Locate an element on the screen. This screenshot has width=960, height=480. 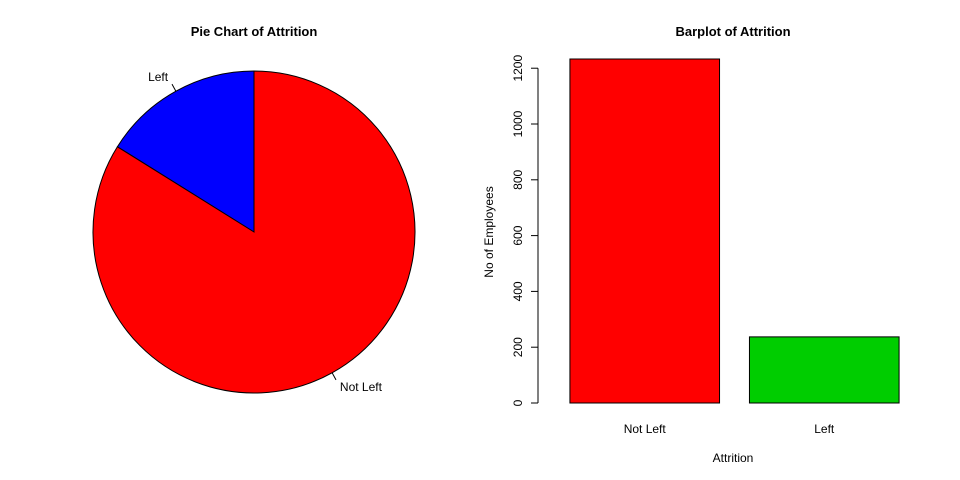
bar-not-left is located at coordinates (645, 231).